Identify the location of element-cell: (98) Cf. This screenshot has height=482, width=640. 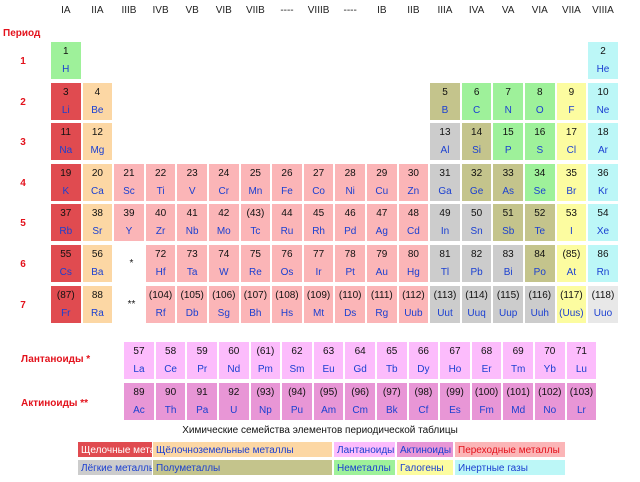
(423, 401).